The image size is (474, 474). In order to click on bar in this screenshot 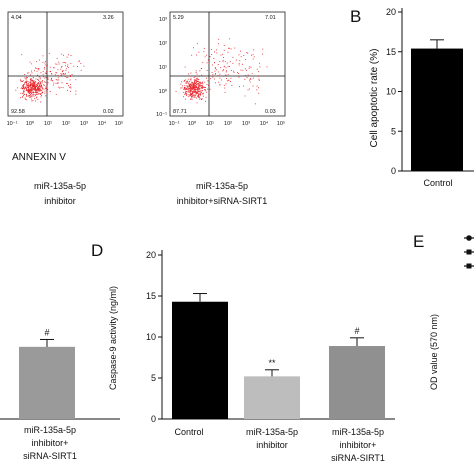, I will do `click(437, 109)`.